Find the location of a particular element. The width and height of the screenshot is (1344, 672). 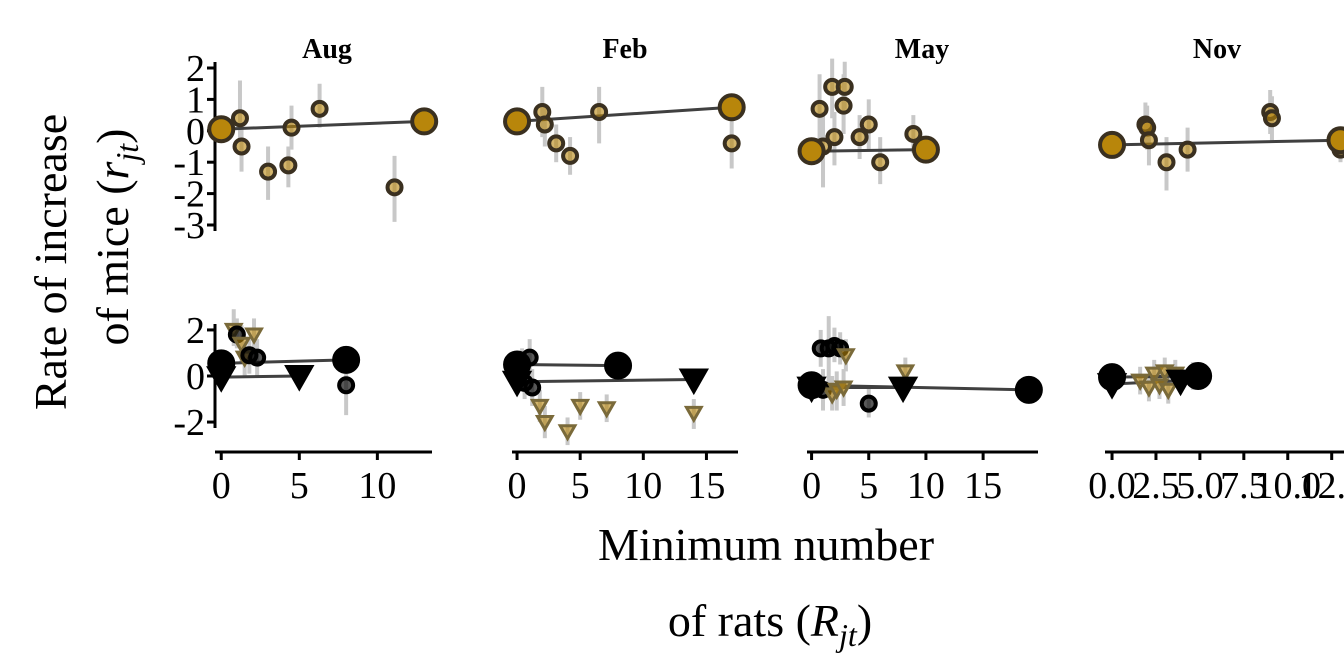

panel-nov-top is located at coordinates (1221, 140).